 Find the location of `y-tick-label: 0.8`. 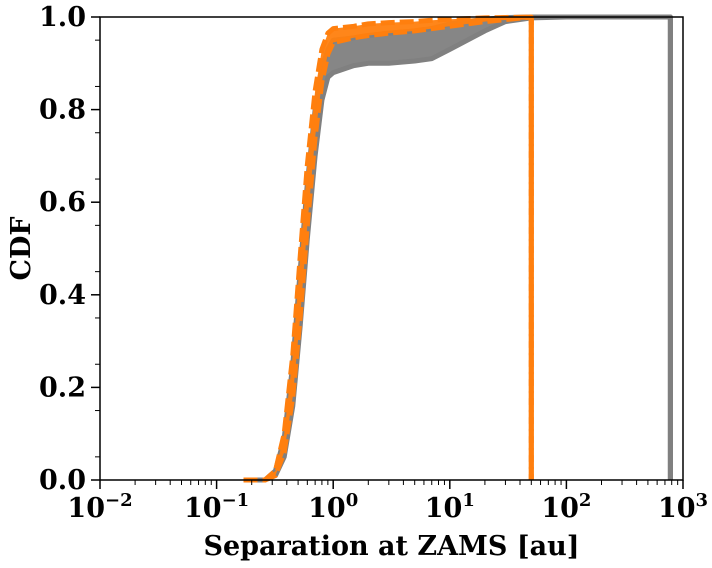

y-tick-label: 0.8 is located at coordinates (62, 110).